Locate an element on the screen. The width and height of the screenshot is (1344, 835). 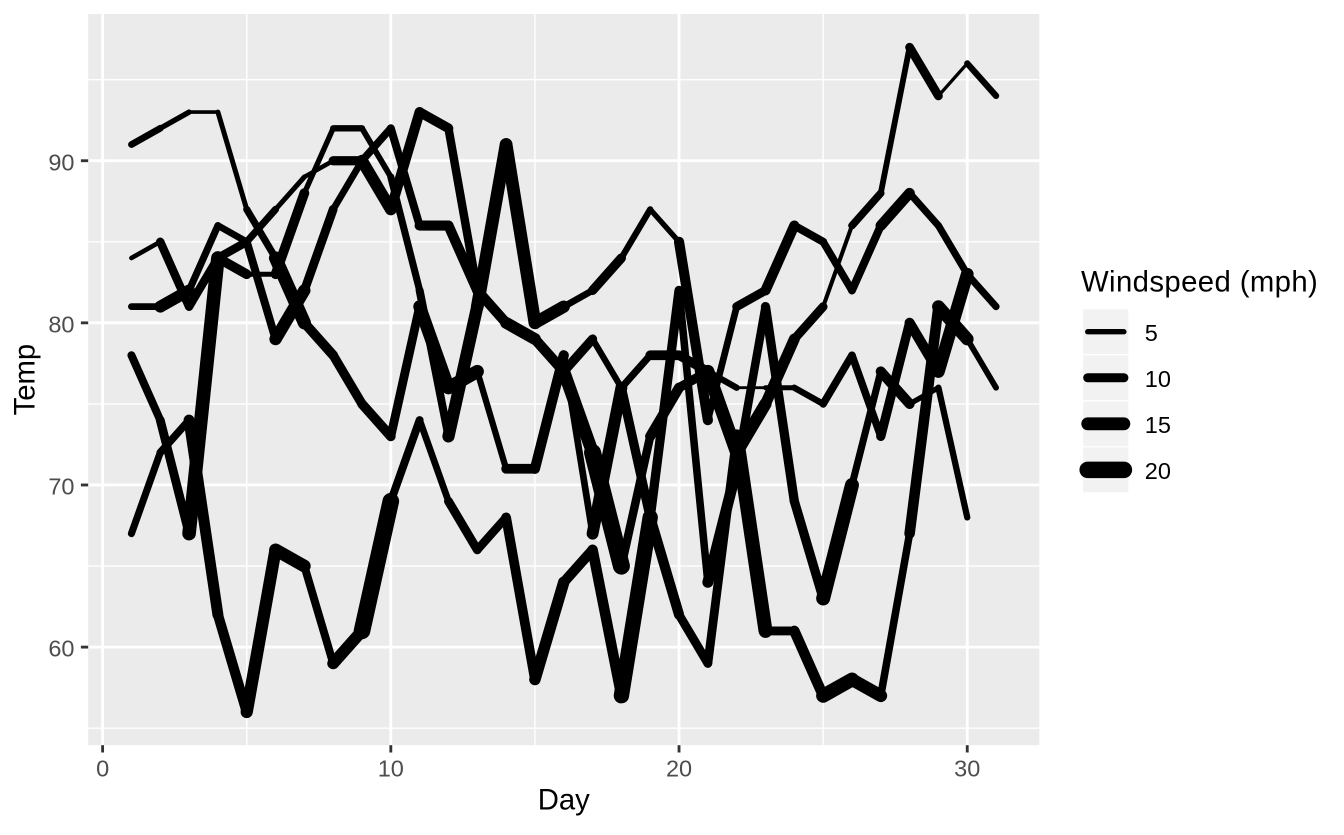
svg-text: 5 is located at coordinates (1151, 333).